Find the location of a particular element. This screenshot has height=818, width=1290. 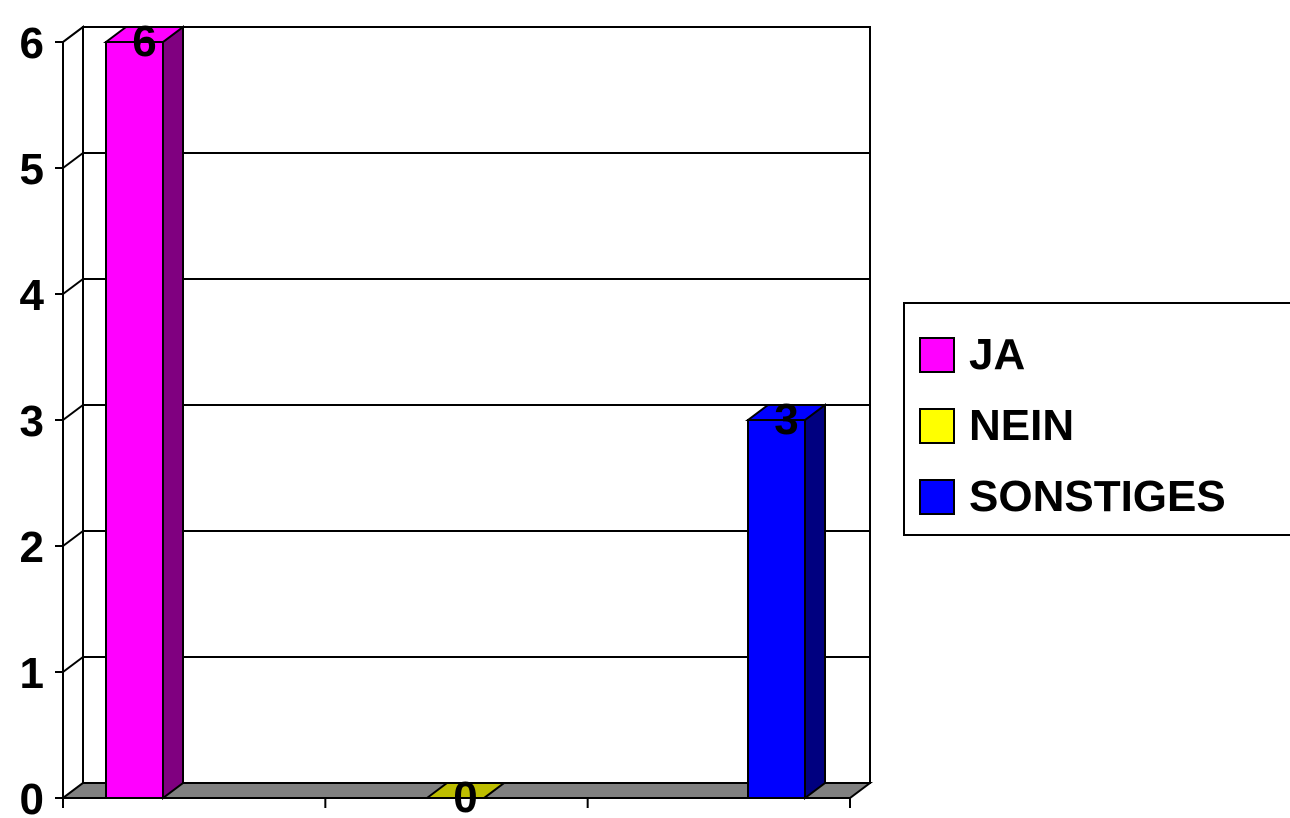

bar-ja is located at coordinates (144, 412).